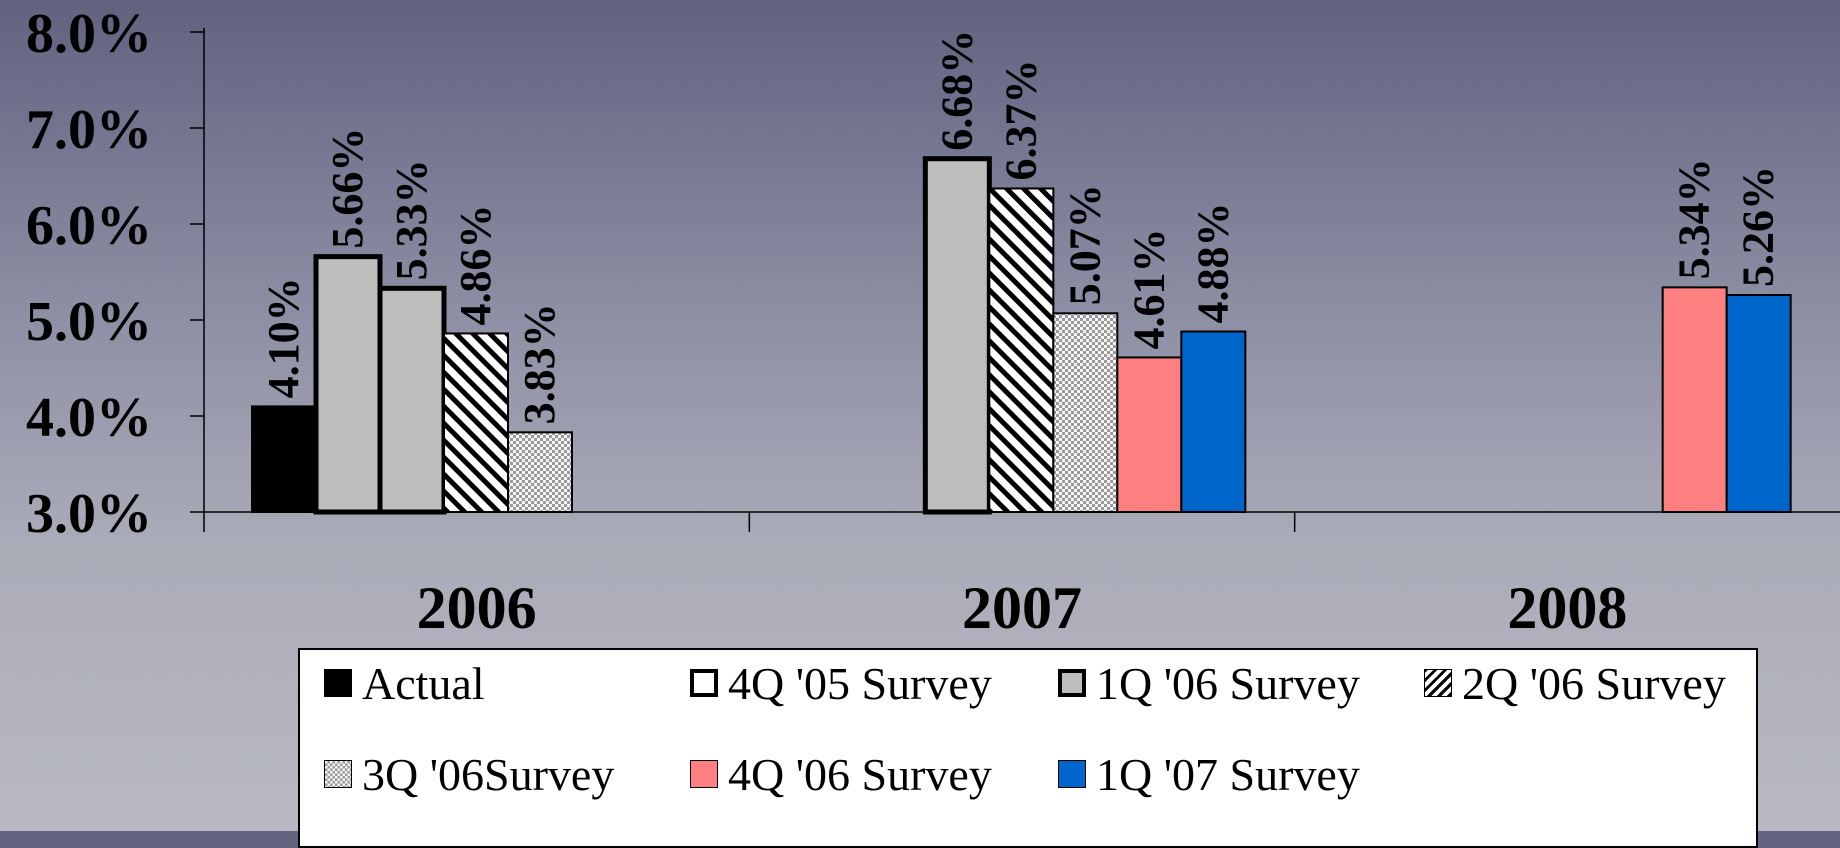 The width and height of the screenshot is (1840, 848). Describe the element at coordinates (89, 514) in the screenshot. I see `y-tick-label: 3.0%` at that location.